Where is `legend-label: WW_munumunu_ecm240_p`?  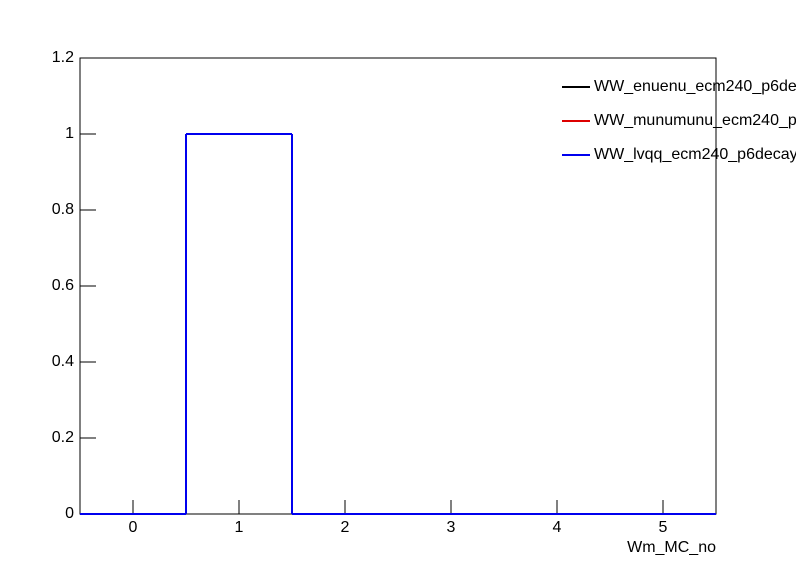 legend-label: WW_munumunu_ecm240_p is located at coordinates (695, 120).